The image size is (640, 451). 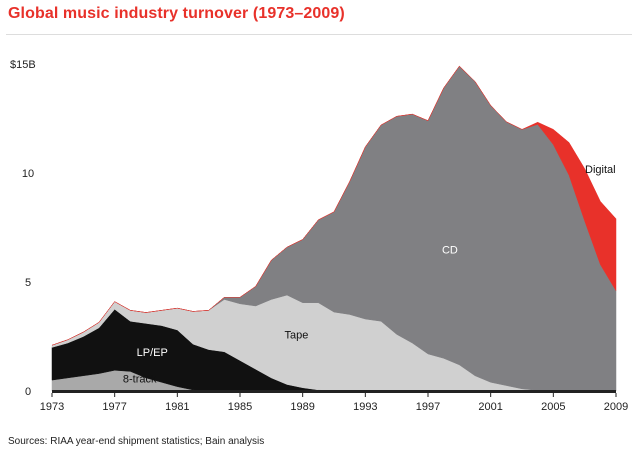 I want to click on x-tick-label: 2009, so click(x=616, y=407).